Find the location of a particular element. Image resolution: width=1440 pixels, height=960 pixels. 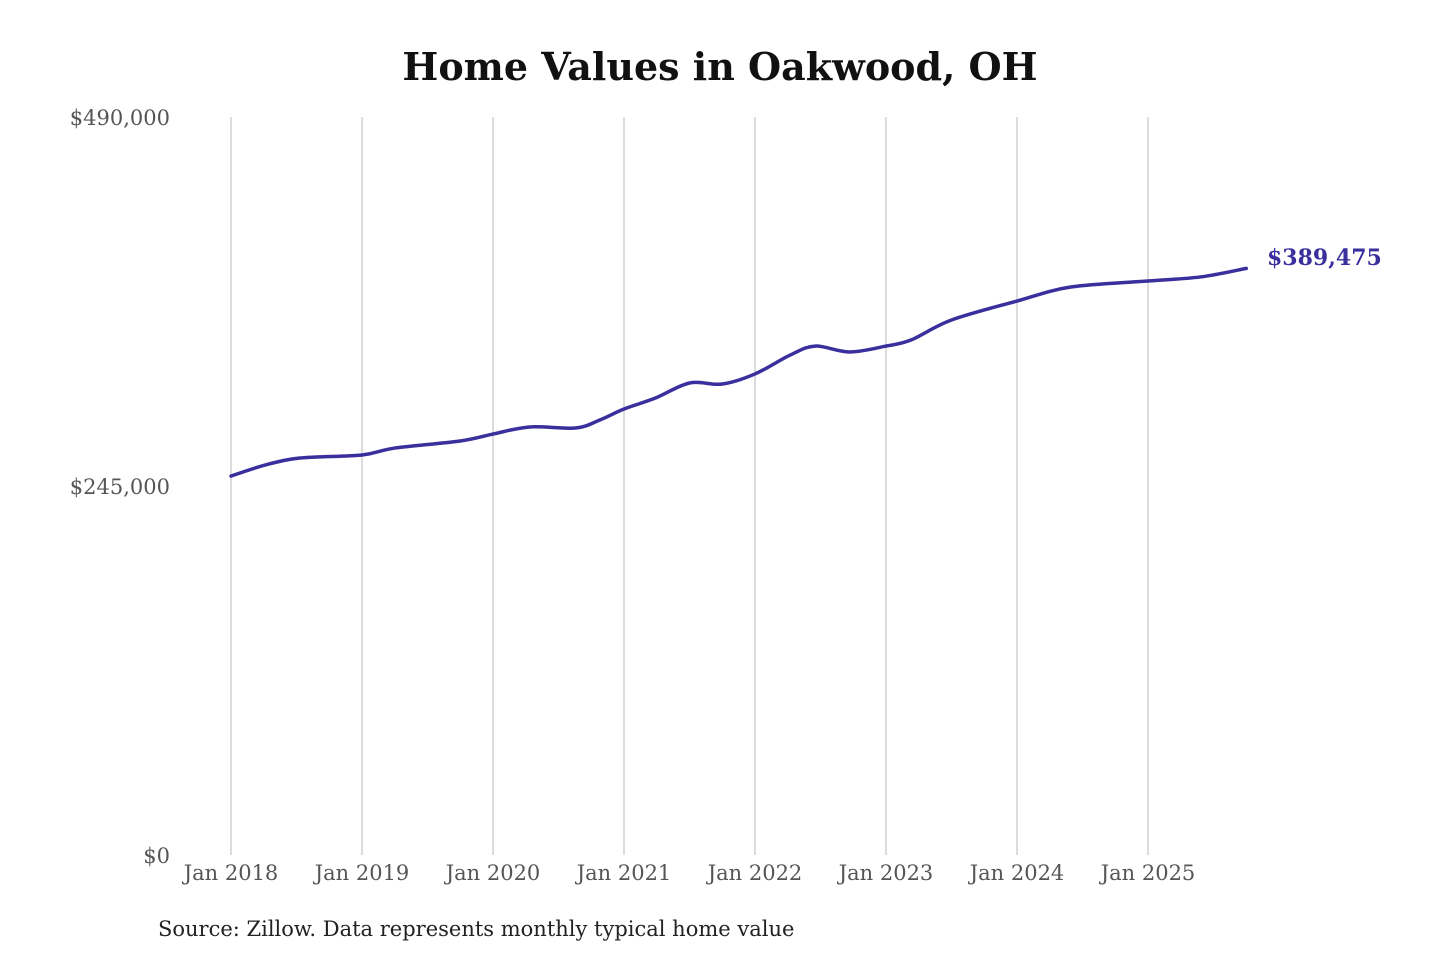

x-tick-label: Jan 2021 is located at coordinates (623, 873).